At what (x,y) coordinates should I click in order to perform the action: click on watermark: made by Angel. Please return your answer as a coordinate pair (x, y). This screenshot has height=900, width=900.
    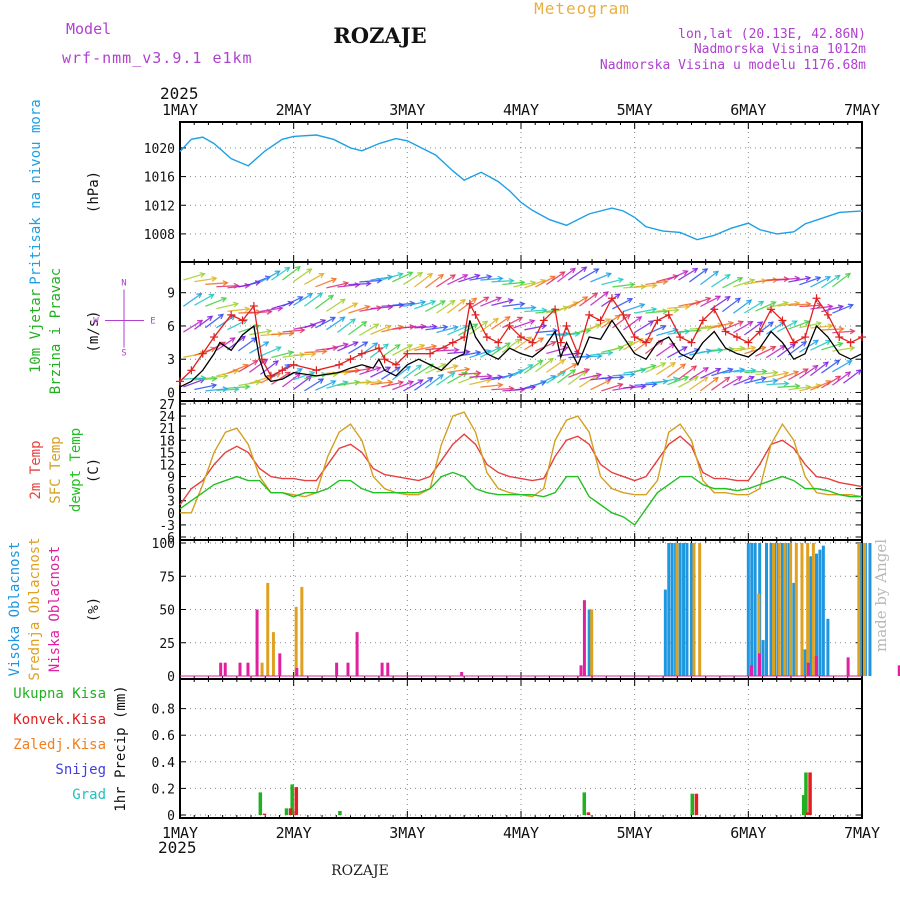
    Looking at the image, I should click on (881, 595).